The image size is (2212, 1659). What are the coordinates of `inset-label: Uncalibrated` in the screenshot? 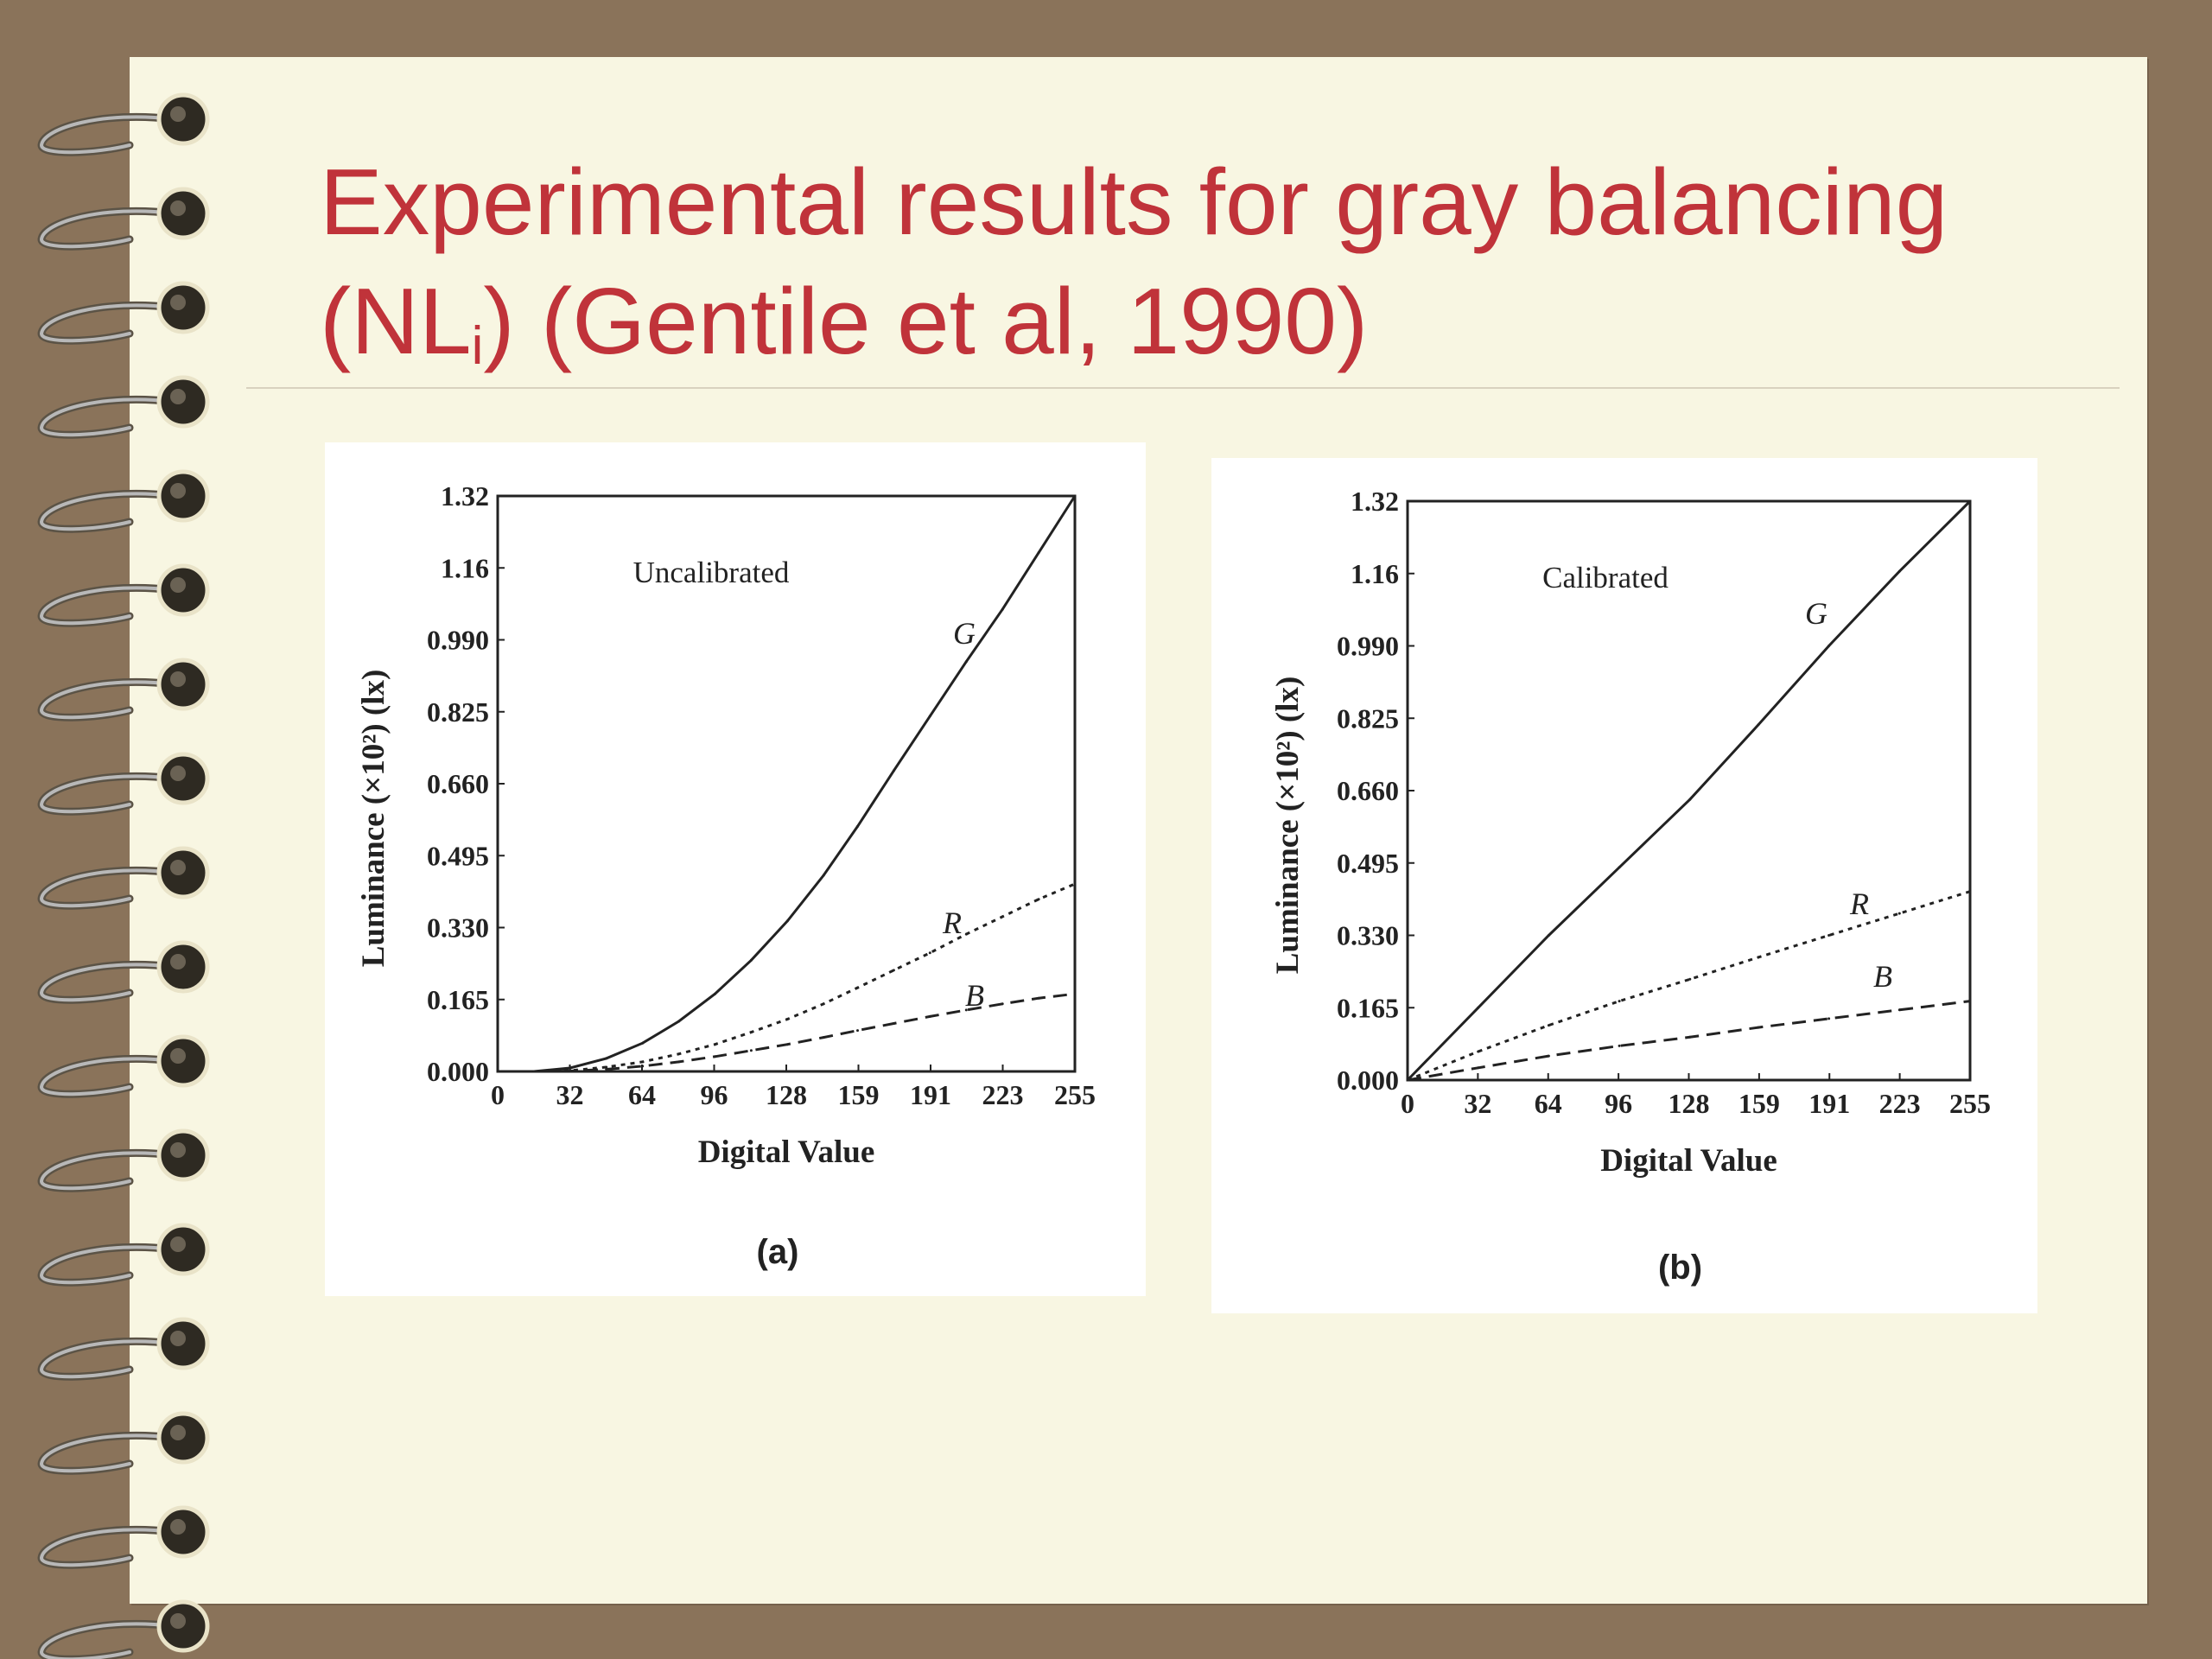 It's located at (711, 572).